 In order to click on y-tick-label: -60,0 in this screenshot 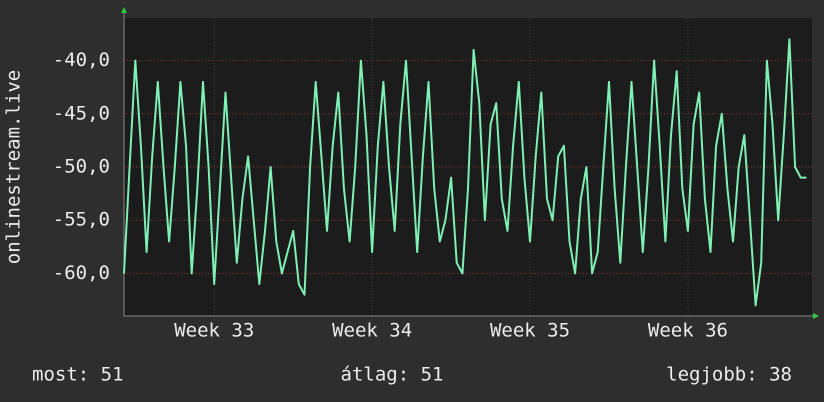, I will do `click(81, 273)`.